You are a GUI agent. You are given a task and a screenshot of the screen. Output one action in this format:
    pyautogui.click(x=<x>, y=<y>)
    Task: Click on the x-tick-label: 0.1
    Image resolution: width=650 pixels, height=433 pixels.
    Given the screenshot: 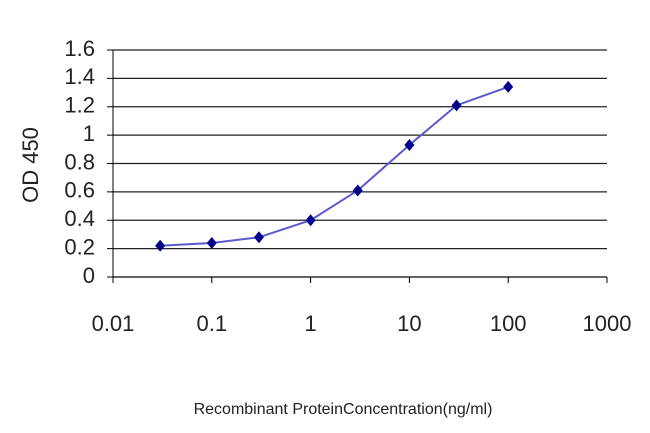 What is the action you would take?
    pyautogui.click(x=212, y=323)
    